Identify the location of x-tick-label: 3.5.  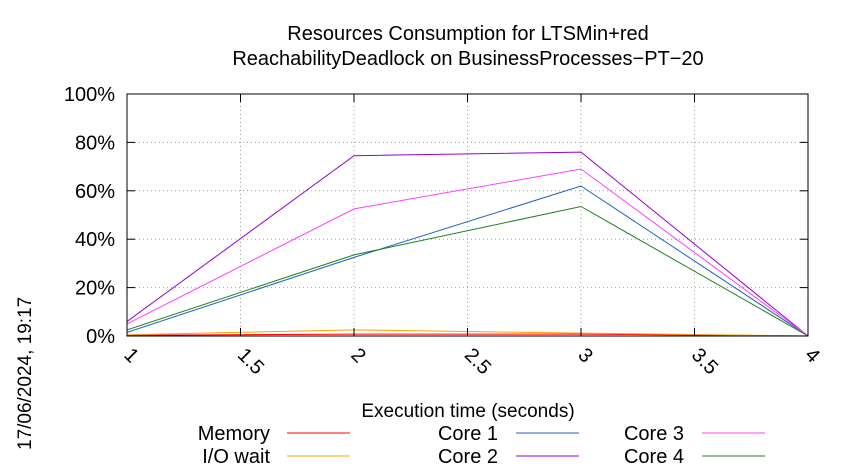
(704, 361).